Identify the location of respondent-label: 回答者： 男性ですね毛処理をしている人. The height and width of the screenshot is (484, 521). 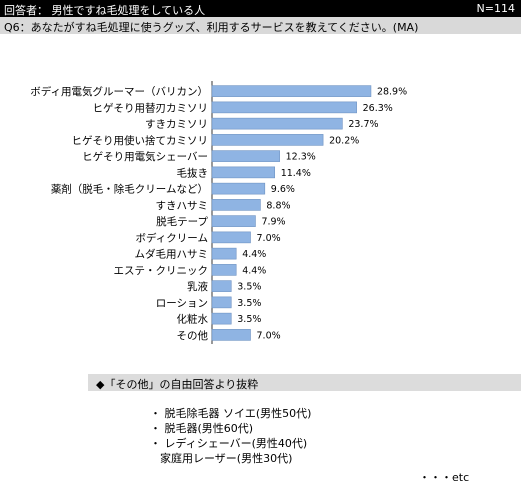
(105, 10).